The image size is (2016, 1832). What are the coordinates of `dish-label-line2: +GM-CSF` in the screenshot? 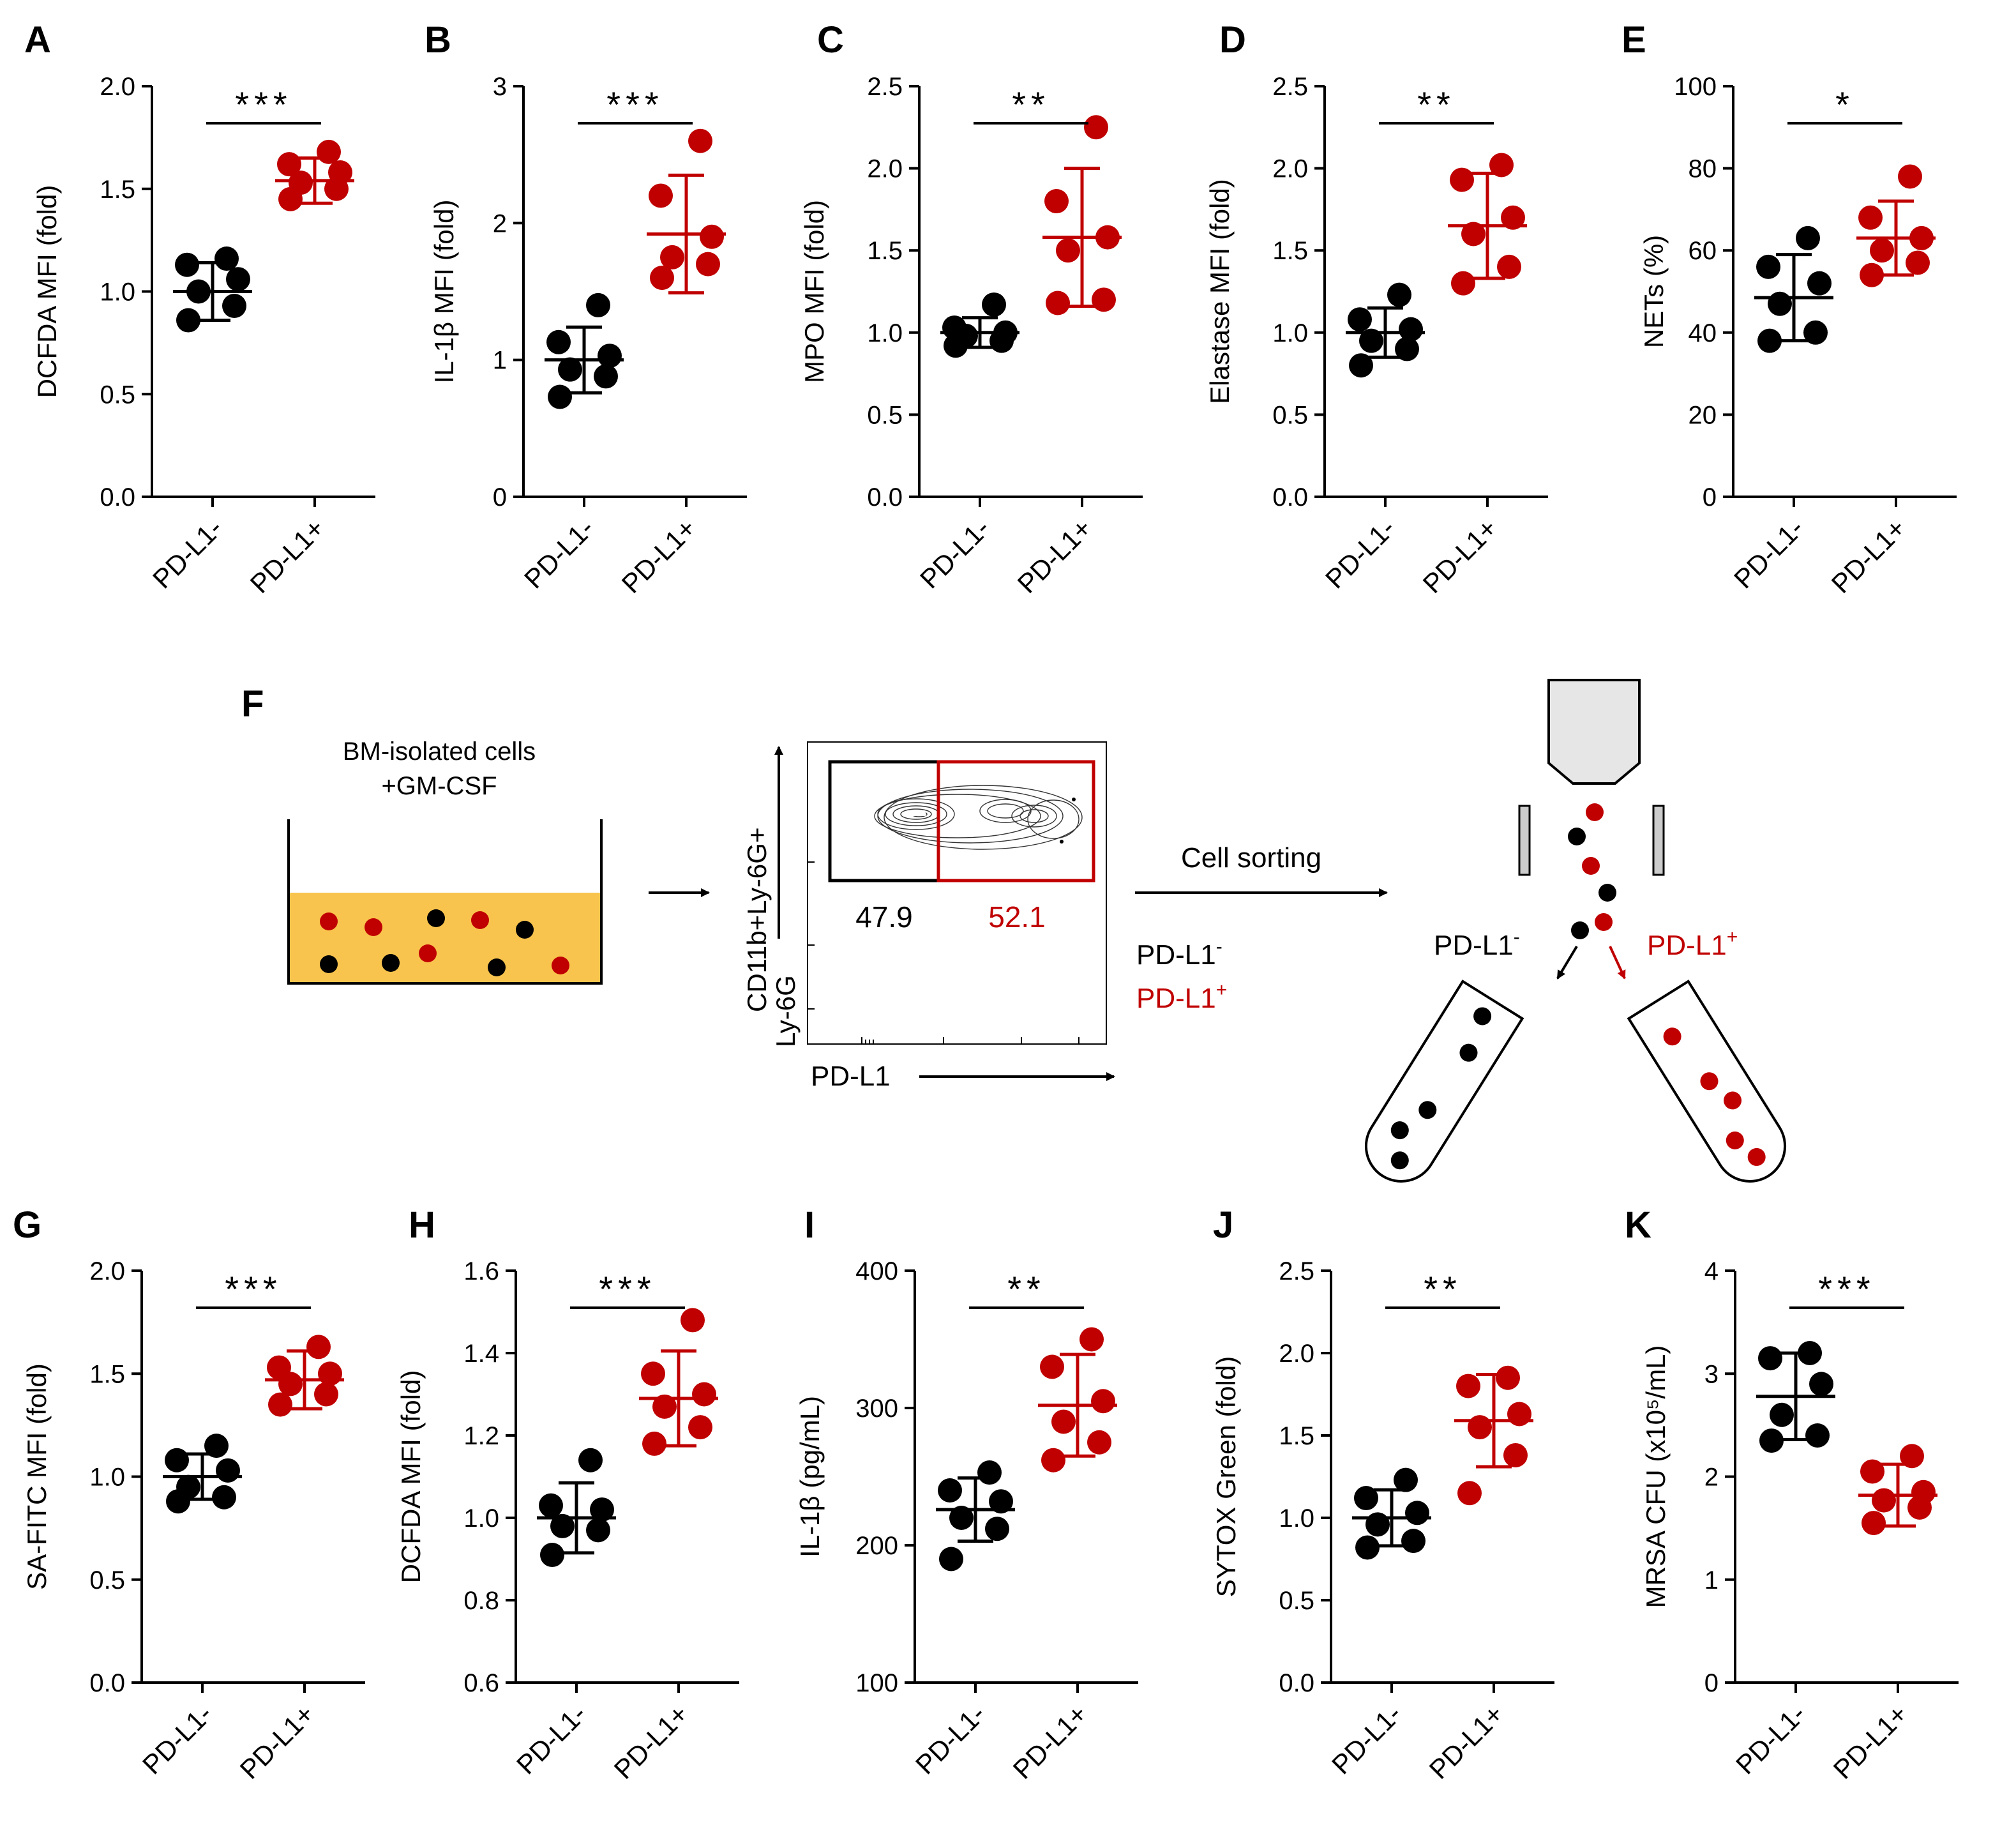 It's located at (439, 786).